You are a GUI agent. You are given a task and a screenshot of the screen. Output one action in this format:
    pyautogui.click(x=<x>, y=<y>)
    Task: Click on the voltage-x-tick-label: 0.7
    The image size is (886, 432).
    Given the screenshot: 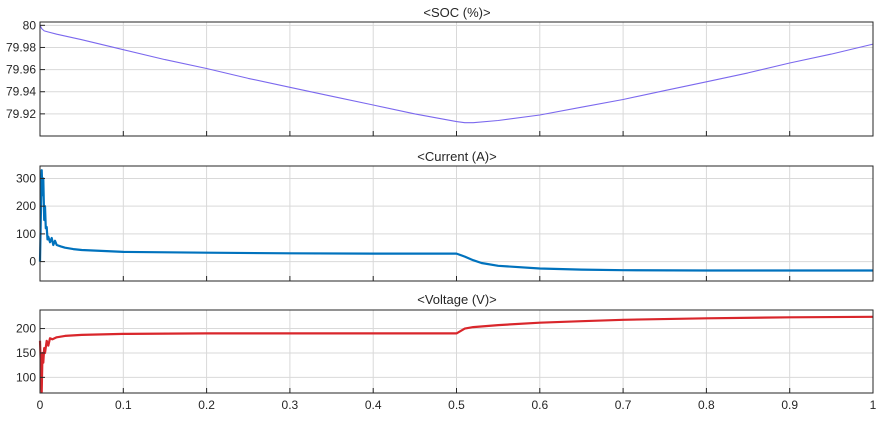 What is the action you would take?
    pyautogui.click(x=623, y=405)
    